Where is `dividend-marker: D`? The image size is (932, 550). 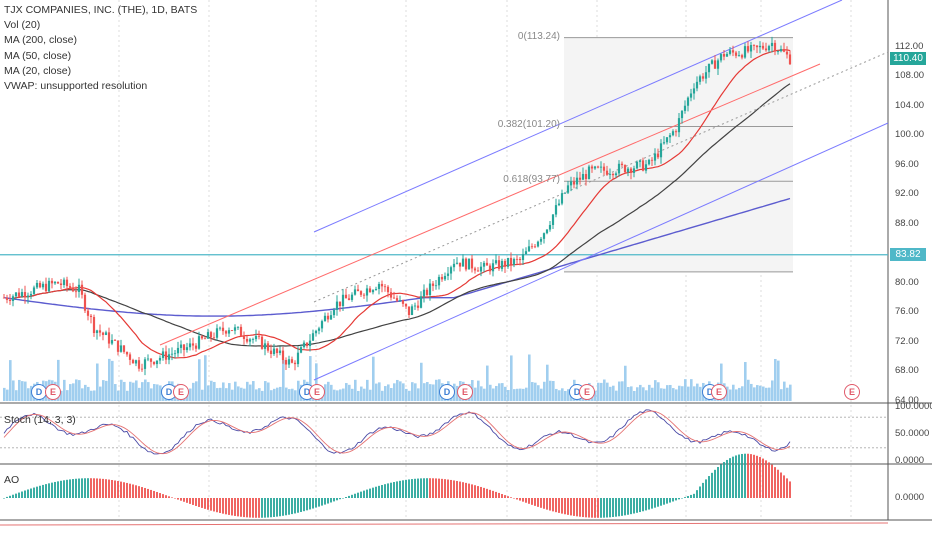 dividend-marker: D is located at coordinates (447, 392).